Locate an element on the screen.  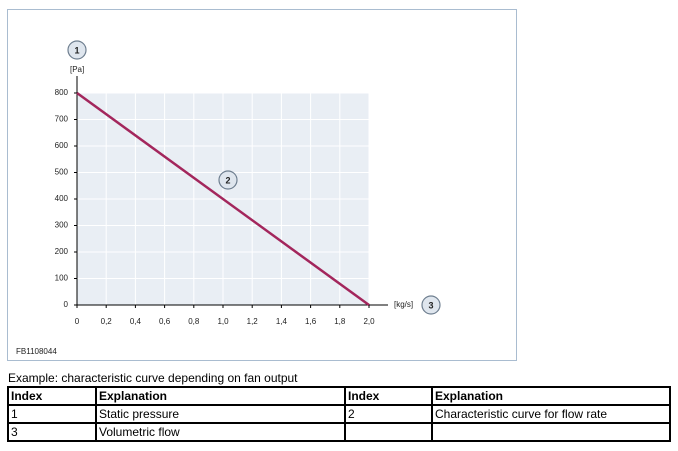
x-tick-label: 1,2 is located at coordinates (253, 321).